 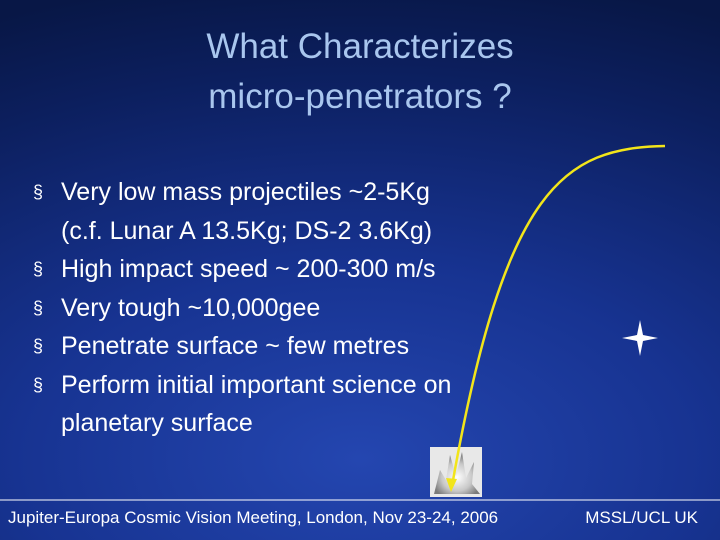 What do you see at coordinates (245, 192) in the screenshot?
I see `bullet-text: Very low mass projectiles ~2-5Kg` at bounding box center [245, 192].